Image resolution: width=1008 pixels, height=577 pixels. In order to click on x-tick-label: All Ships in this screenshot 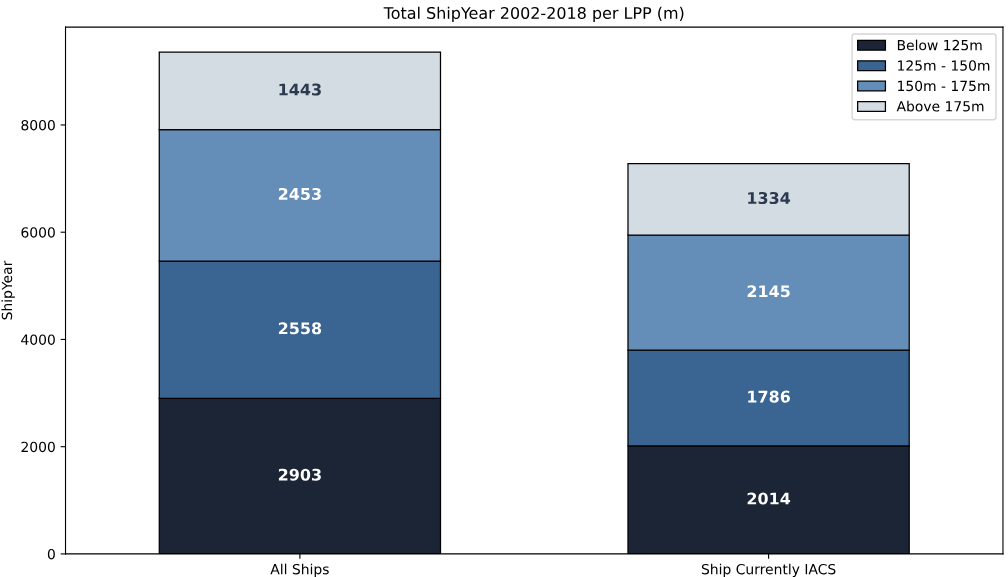, I will do `click(299, 570)`.